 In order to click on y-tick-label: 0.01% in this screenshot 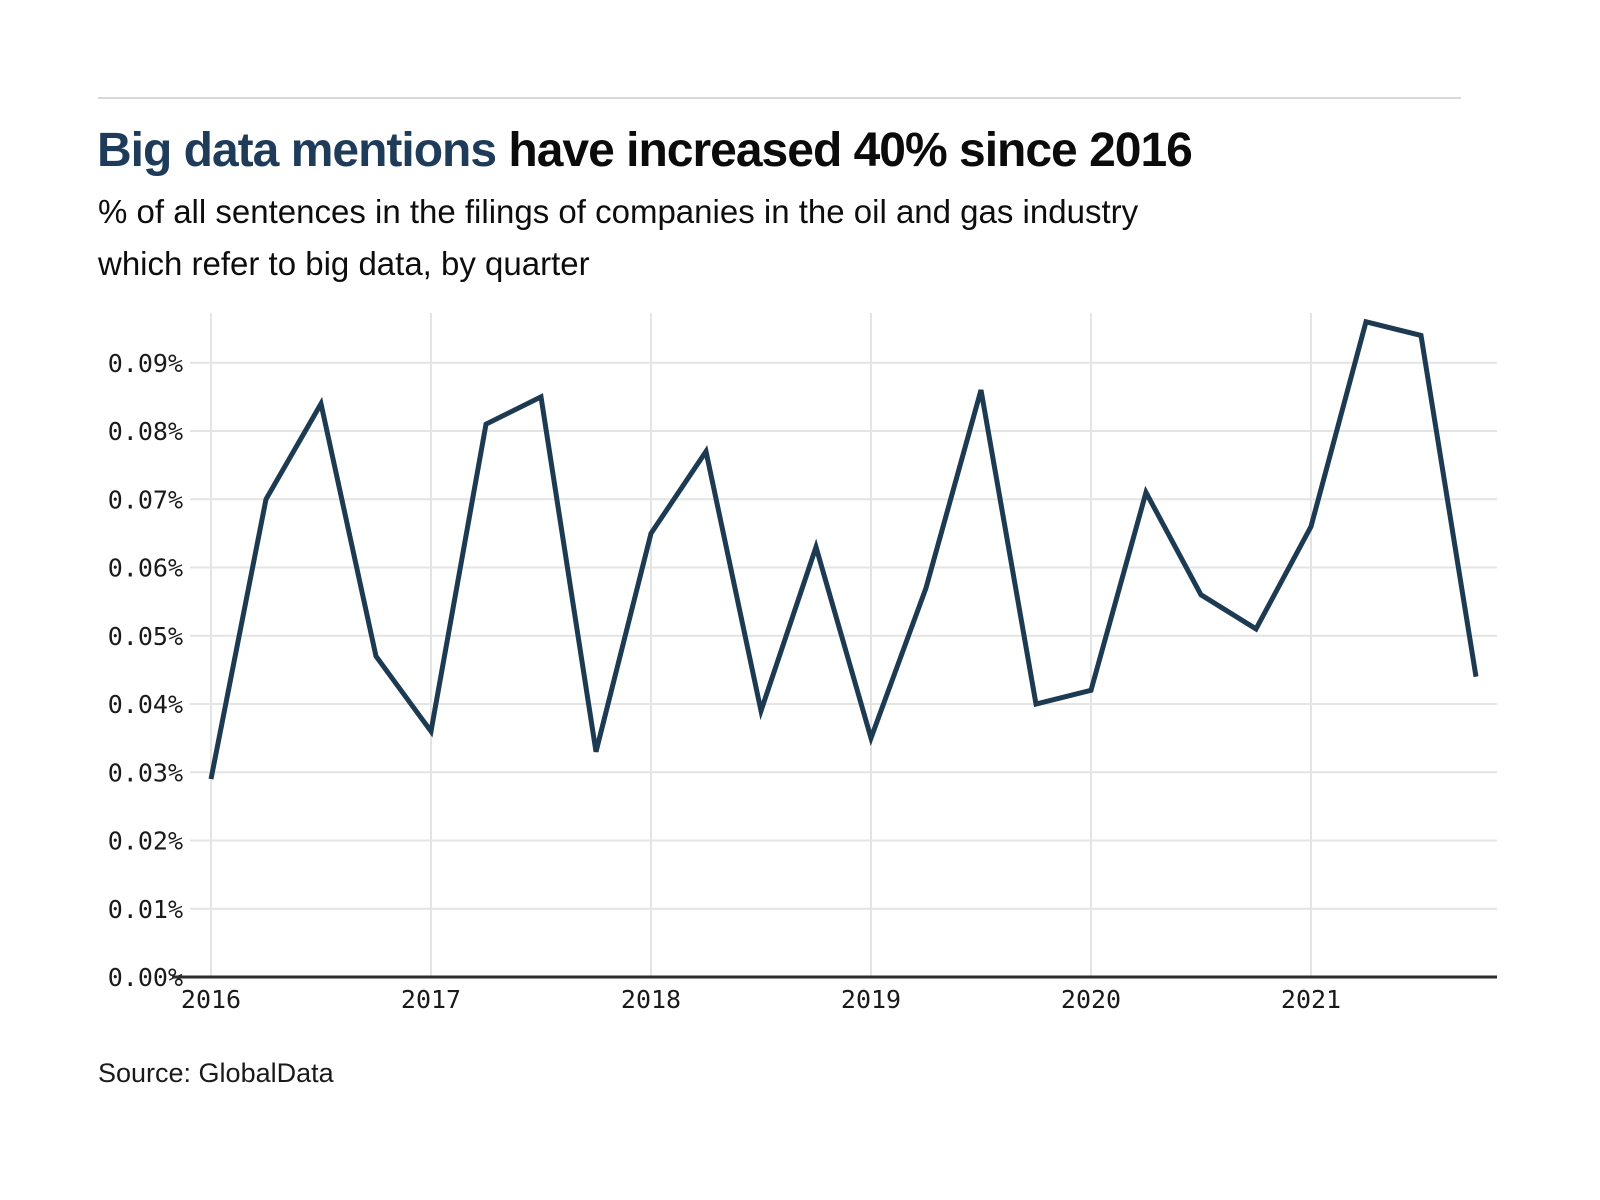, I will do `click(145, 909)`.